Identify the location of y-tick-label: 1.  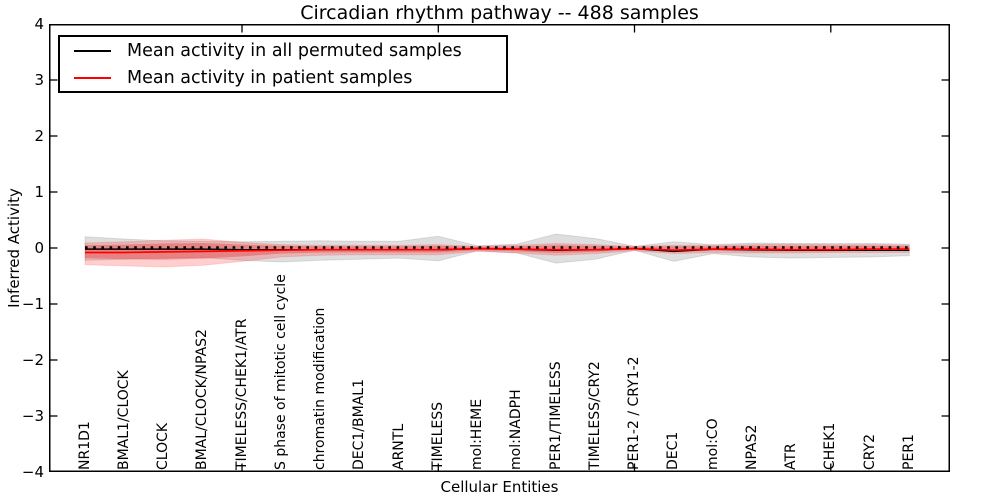
(39, 192).